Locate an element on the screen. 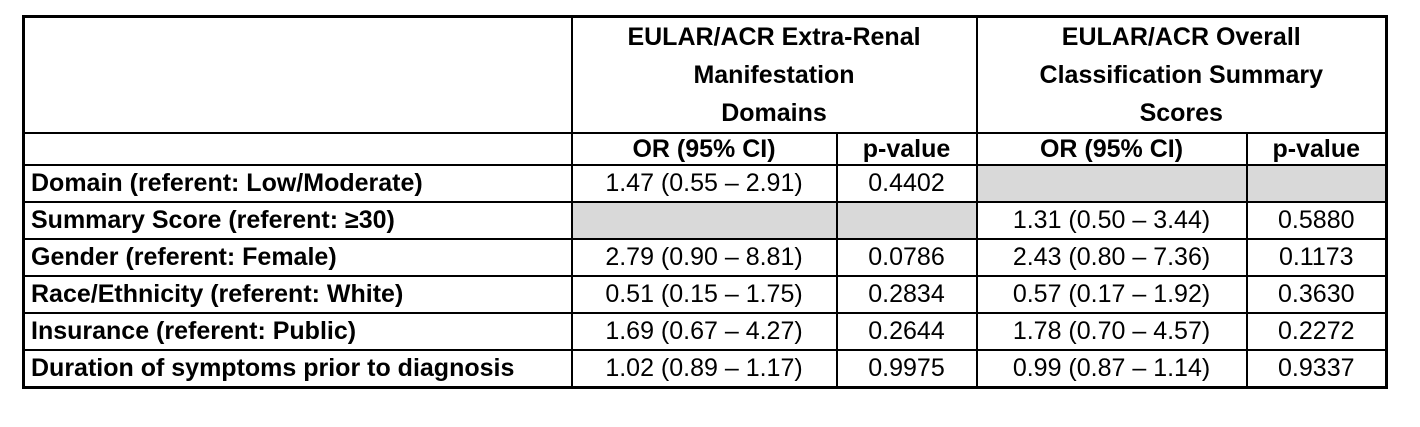  p-value-cell: 0.3630 is located at coordinates (1316, 294).